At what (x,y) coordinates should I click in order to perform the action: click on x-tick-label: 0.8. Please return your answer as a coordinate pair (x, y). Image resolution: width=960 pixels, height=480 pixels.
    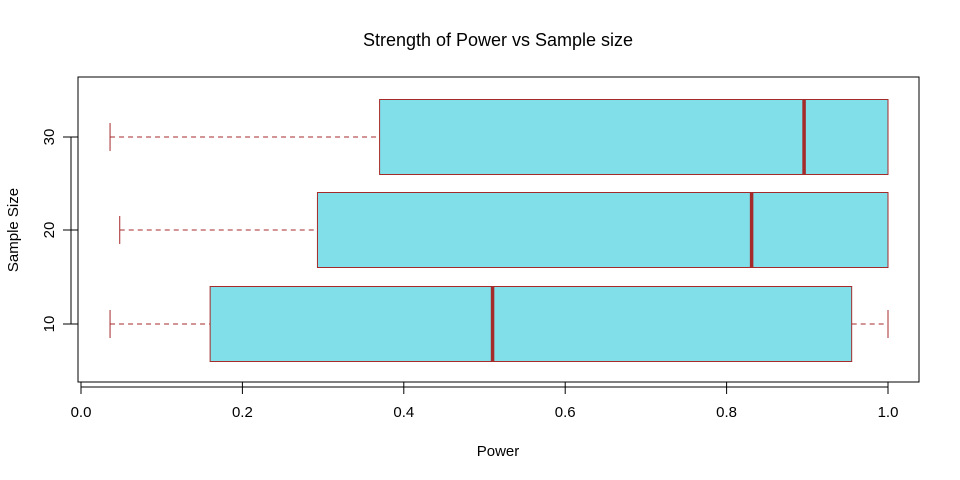
    Looking at the image, I should click on (726, 412).